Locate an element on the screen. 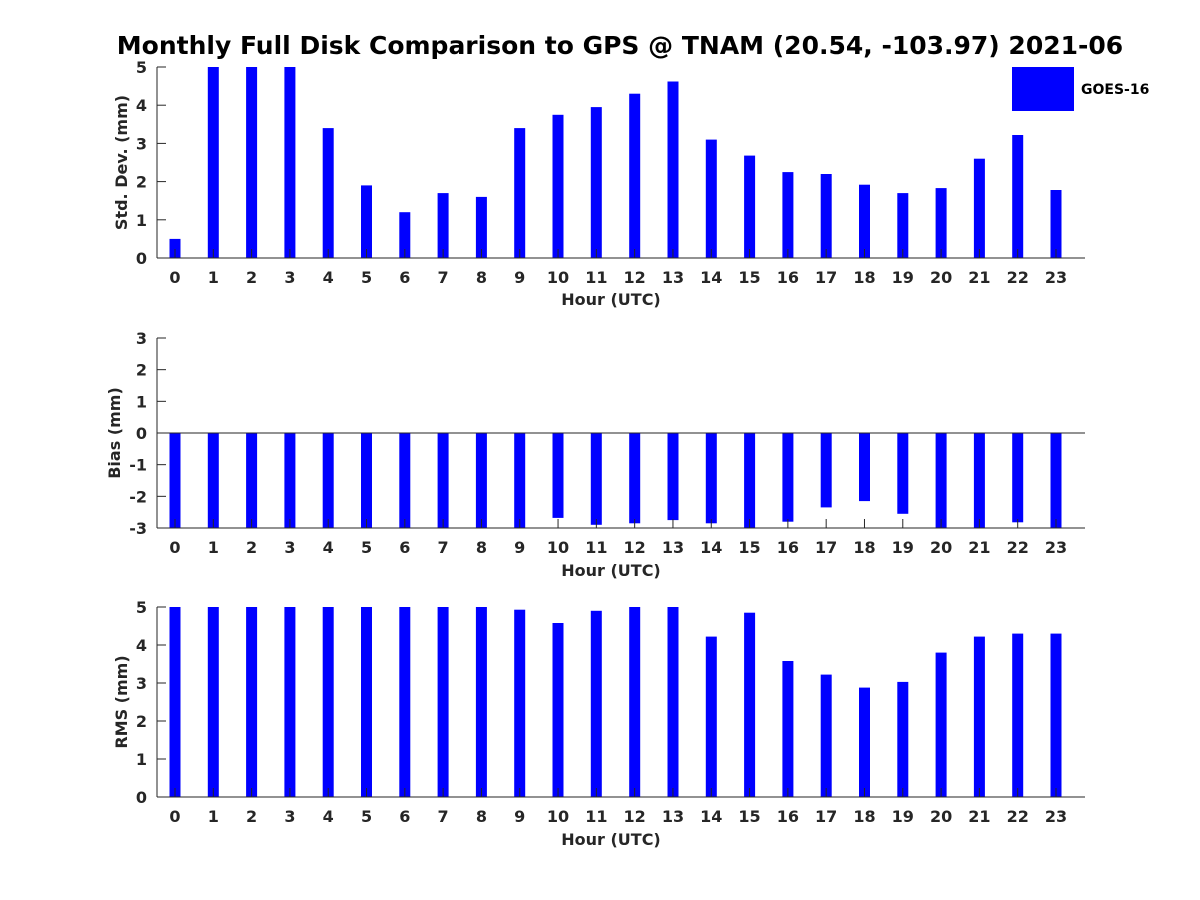 The height and width of the screenshot is (900, 1200). legend-label: GOES-16 is located at coordinates (1115, 90).